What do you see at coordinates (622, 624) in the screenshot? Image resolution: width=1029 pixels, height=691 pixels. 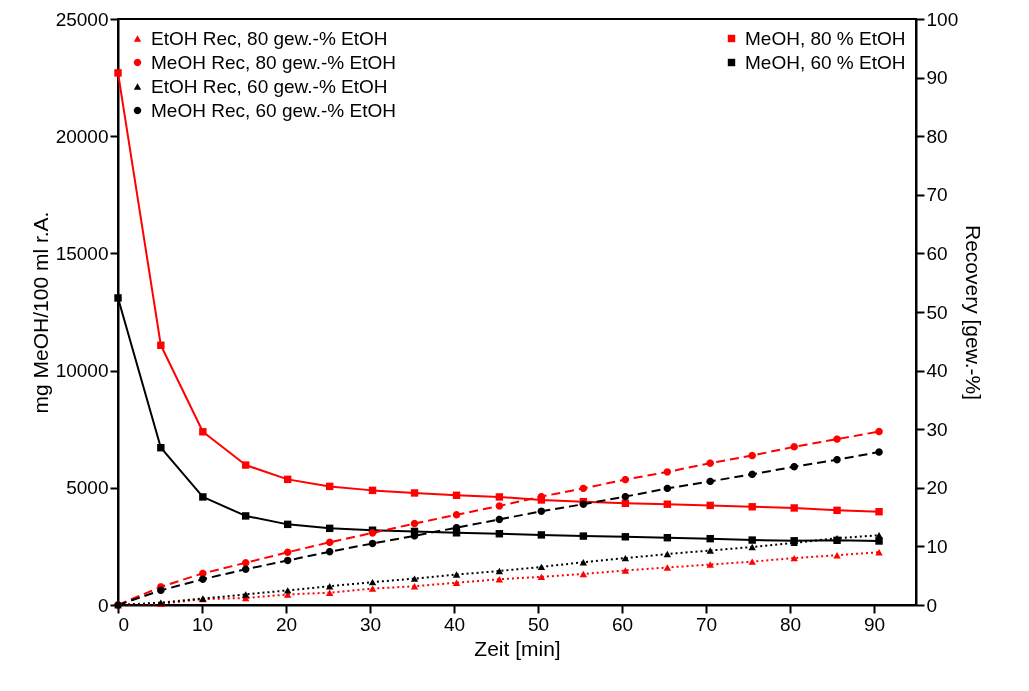 I see `x-tick-label: 60` at bounding box center [622, 624].